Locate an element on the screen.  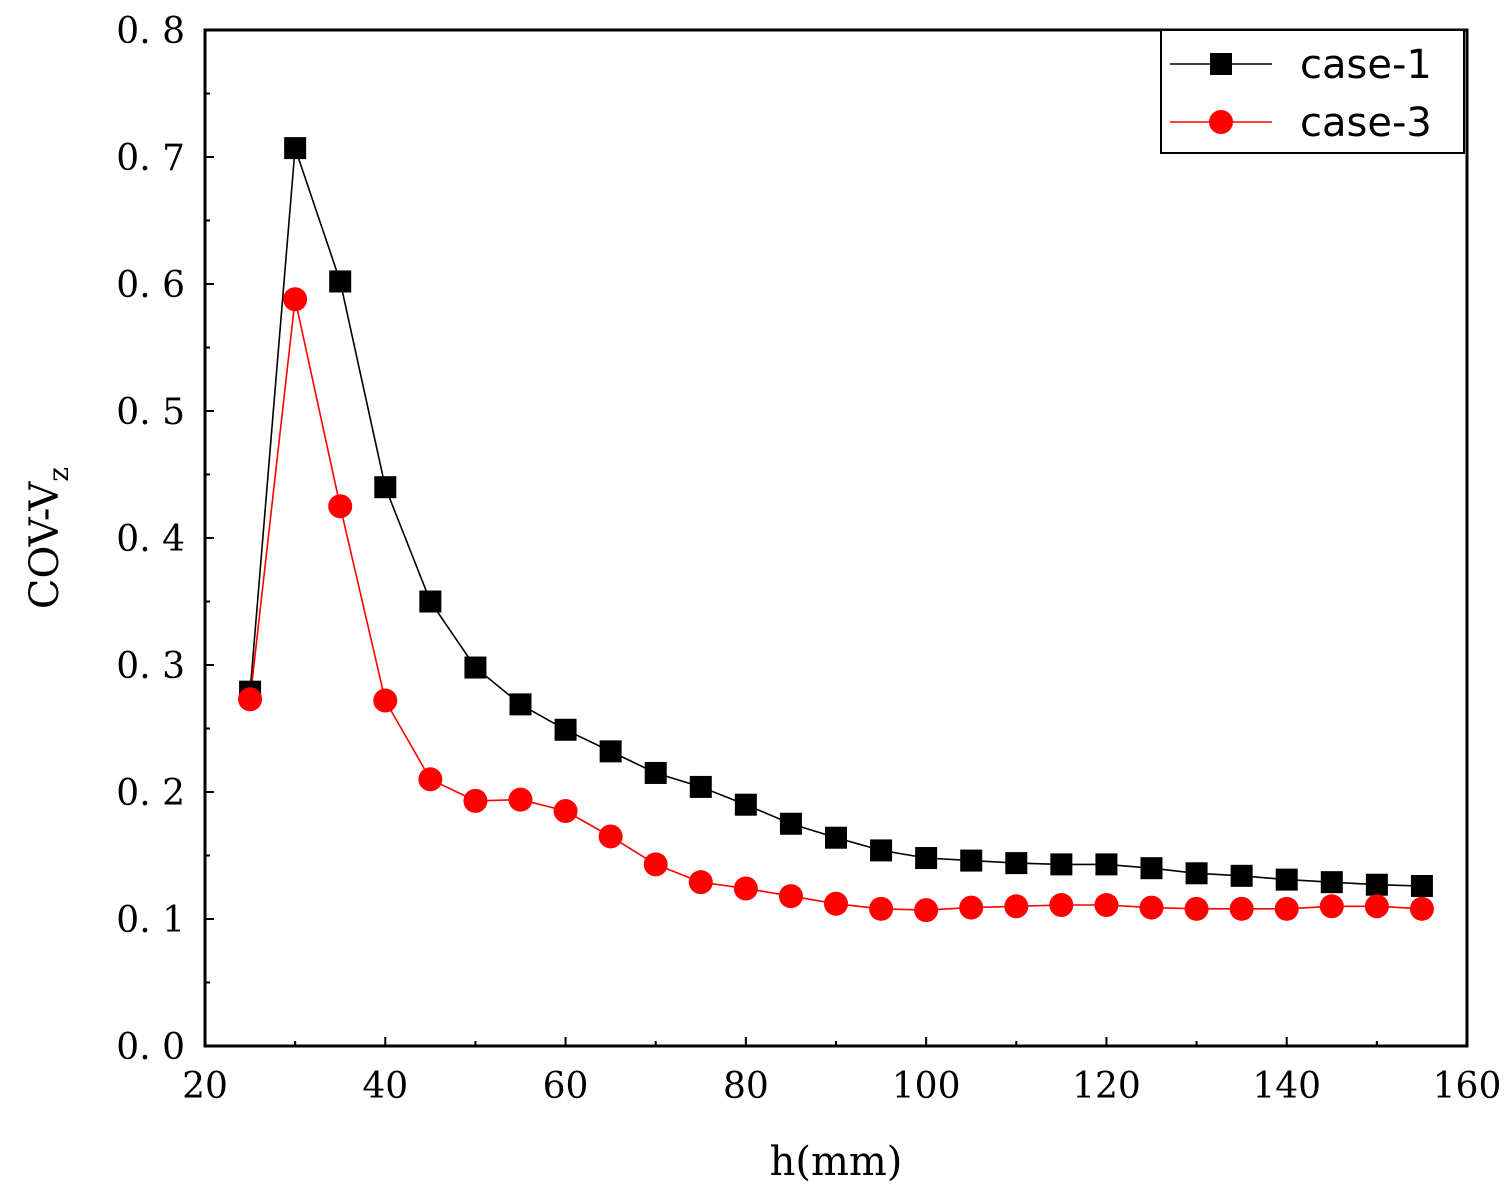
x-tick-label: 80 is located at coordinates (746, 1086).